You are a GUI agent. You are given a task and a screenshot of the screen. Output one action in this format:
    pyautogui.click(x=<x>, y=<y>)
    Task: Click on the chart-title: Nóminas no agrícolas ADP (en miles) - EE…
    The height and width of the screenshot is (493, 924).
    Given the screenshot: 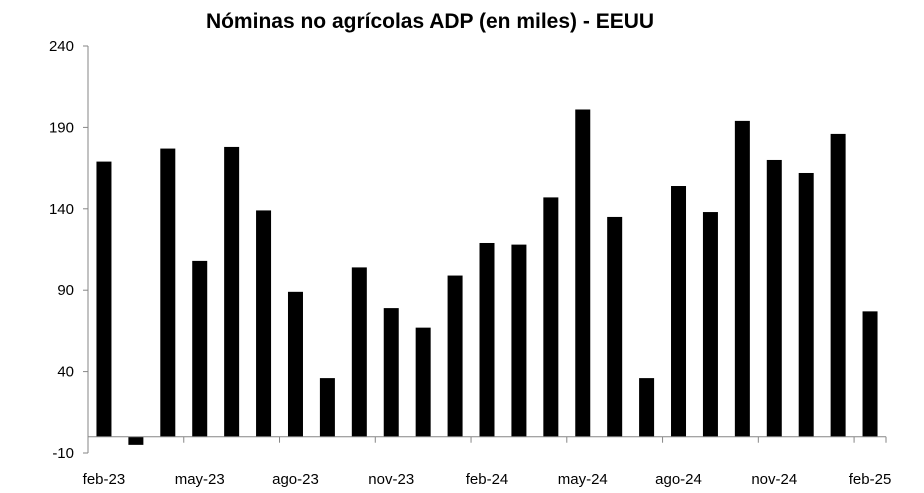 What is the action you would take?
    pyautogui.click(x=430, y=21)
    